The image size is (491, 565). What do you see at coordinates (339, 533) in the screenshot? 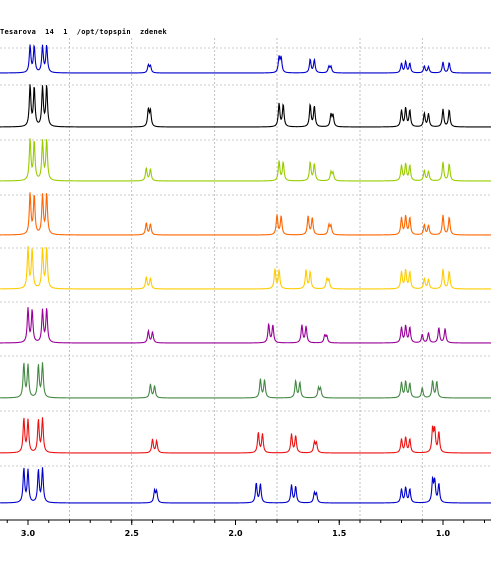
I see `x-tick-label: 1.5` at bounding box center [339, 533].